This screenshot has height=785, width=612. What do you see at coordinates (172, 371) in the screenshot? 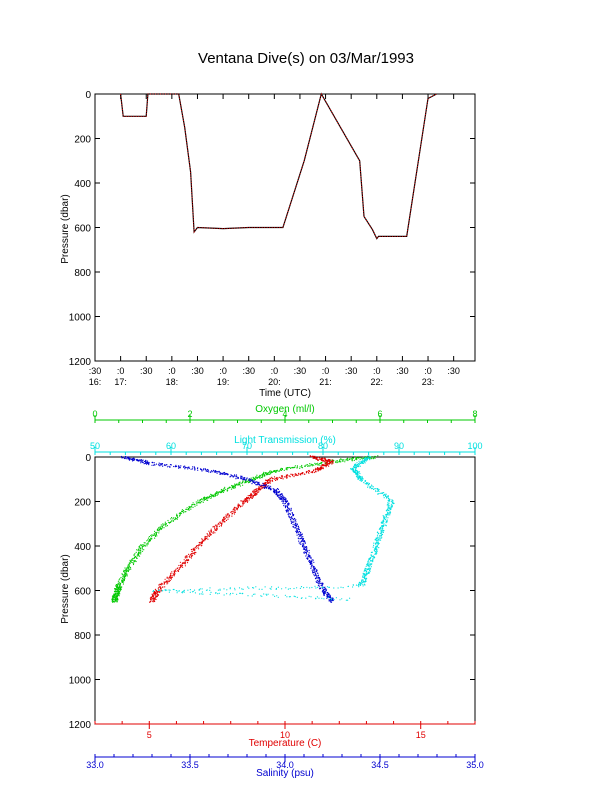
I see `x-tick-label-minute: :0` at bounding box center [172, 371].